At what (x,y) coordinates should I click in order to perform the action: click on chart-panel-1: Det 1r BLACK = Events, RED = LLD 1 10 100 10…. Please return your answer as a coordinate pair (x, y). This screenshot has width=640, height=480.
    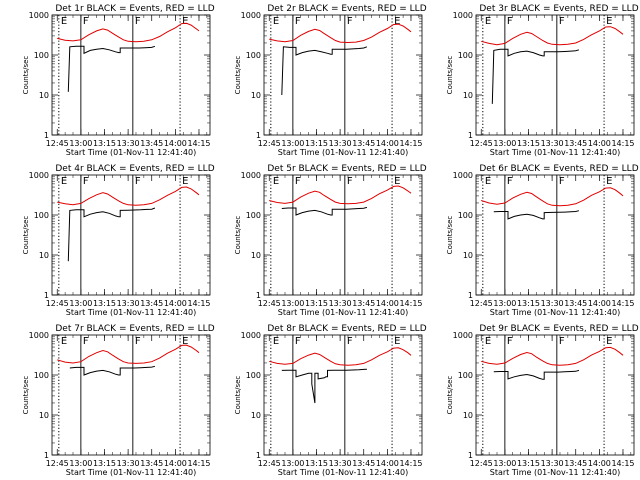
    Looking at the image, I should click on (118, 80).